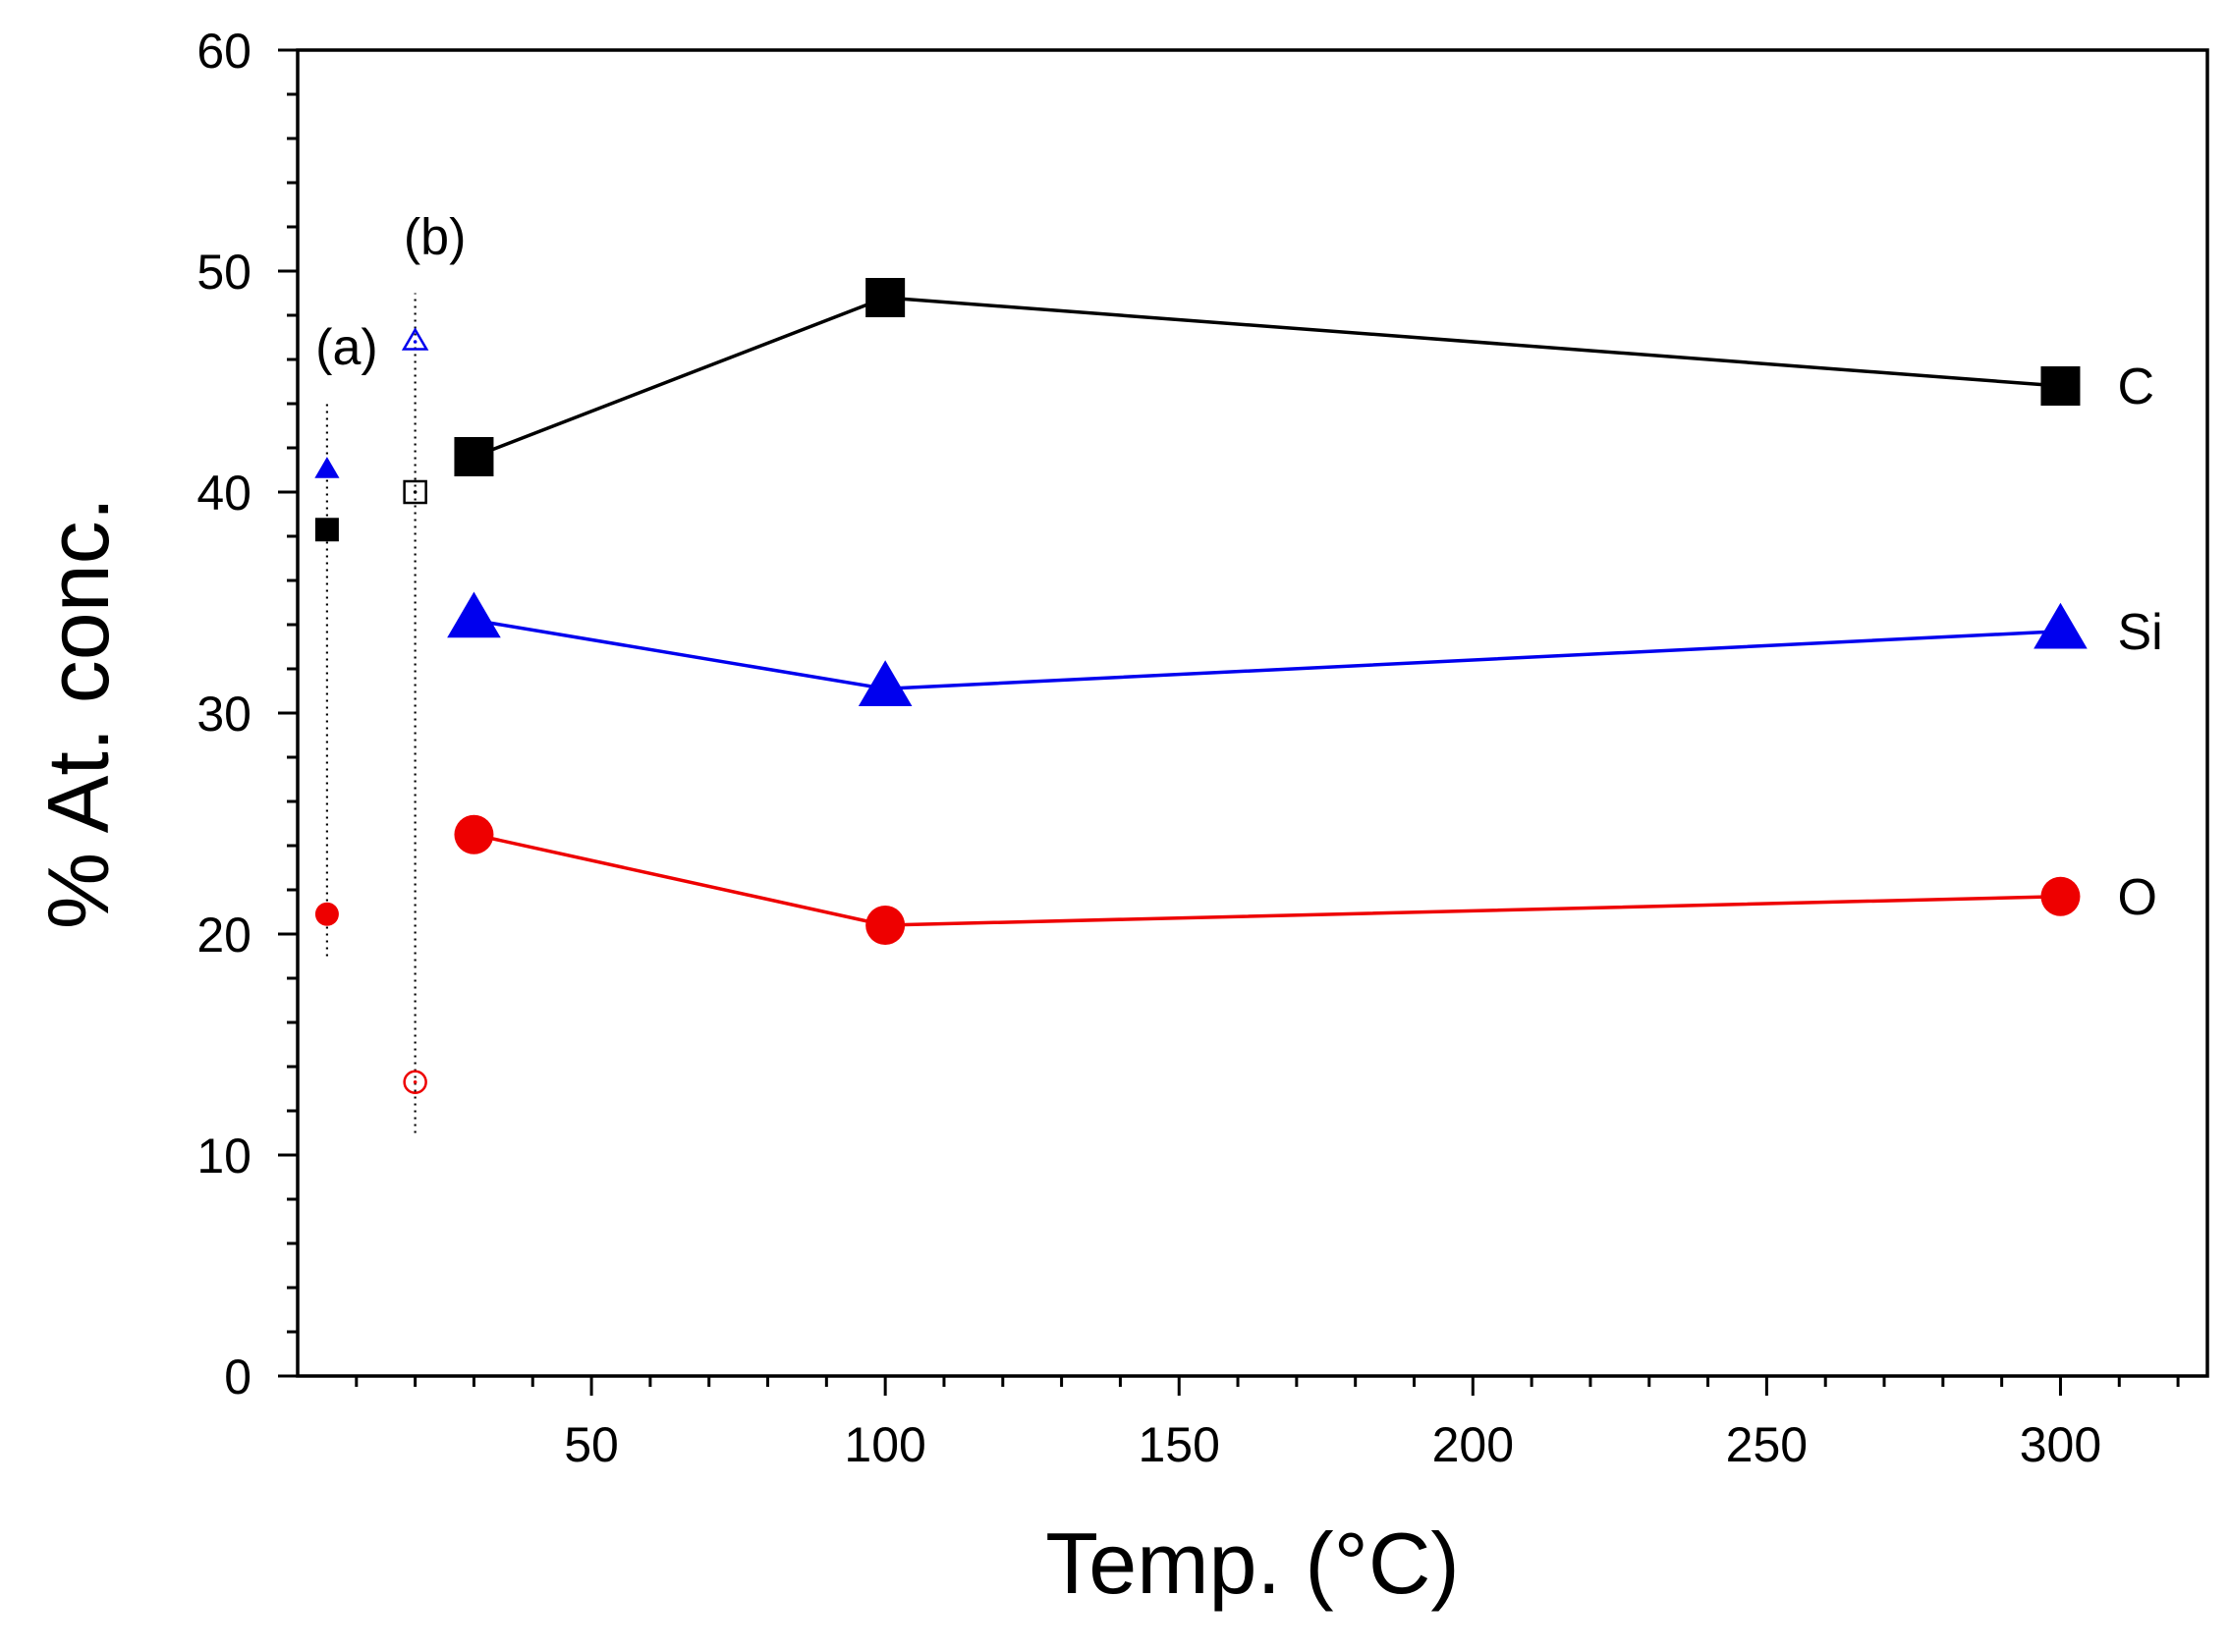  I want to click on y-tick-label: 0, so click(238, 1376).